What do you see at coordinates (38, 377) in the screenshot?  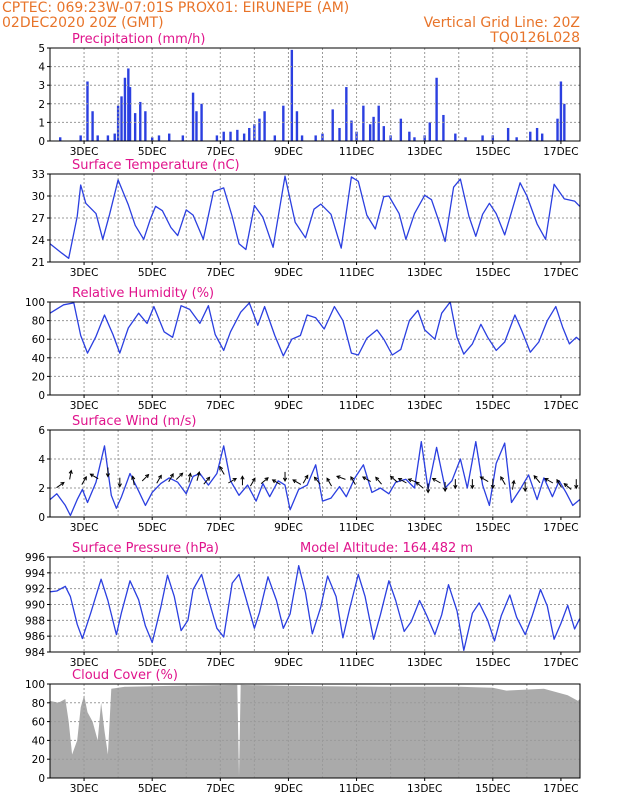 I see `humidity-ytick-label: 20` at bounding box center [38, 377].